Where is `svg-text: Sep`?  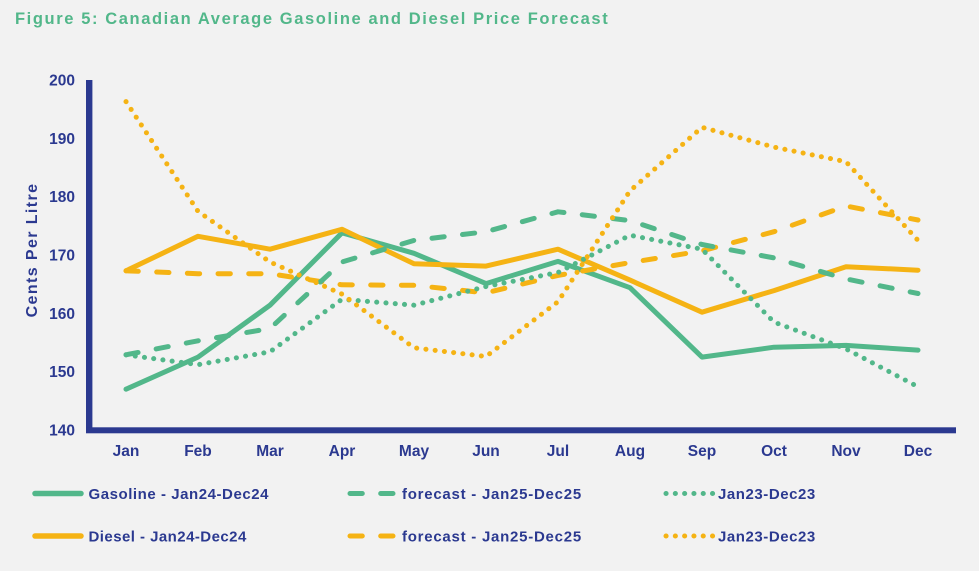
svg-text: Sep is located at coordinates (702, 451).